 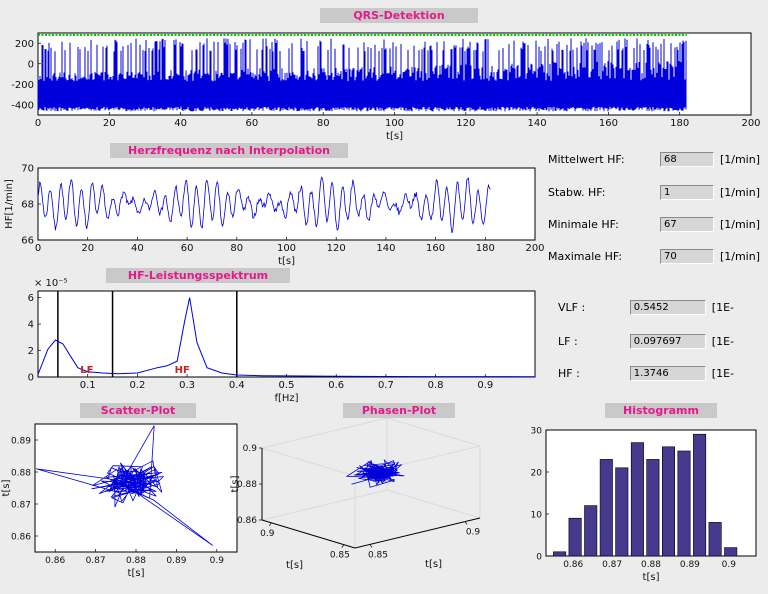 What do you see at coordinates (138, 410) in the screenshot?
I see `scatter-title: Scatter-Plot` at bounding box center [138, 410].